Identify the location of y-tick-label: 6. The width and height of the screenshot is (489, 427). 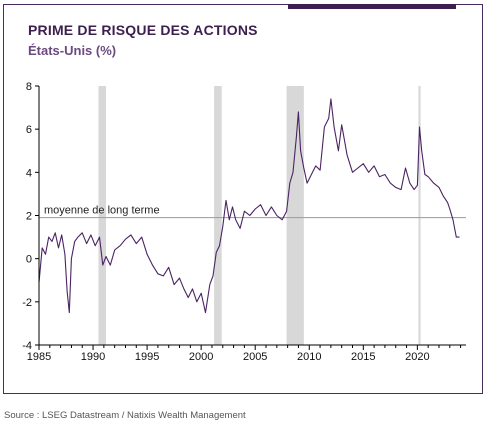
(29, 130).